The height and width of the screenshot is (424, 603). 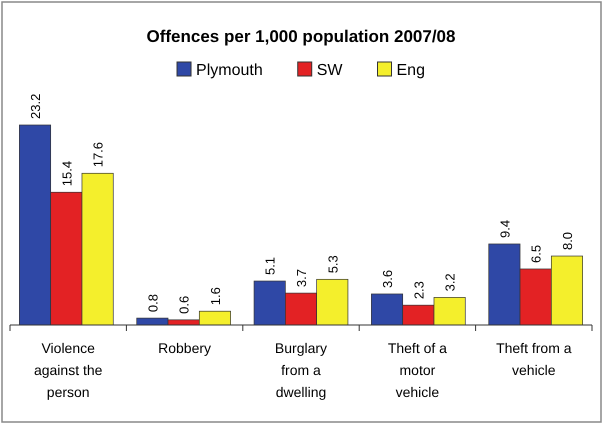 What do you see at coordinates (185, 348) in the screenshot?
I see `x-tick-label: Robbery` at bounding box center [185, 348].